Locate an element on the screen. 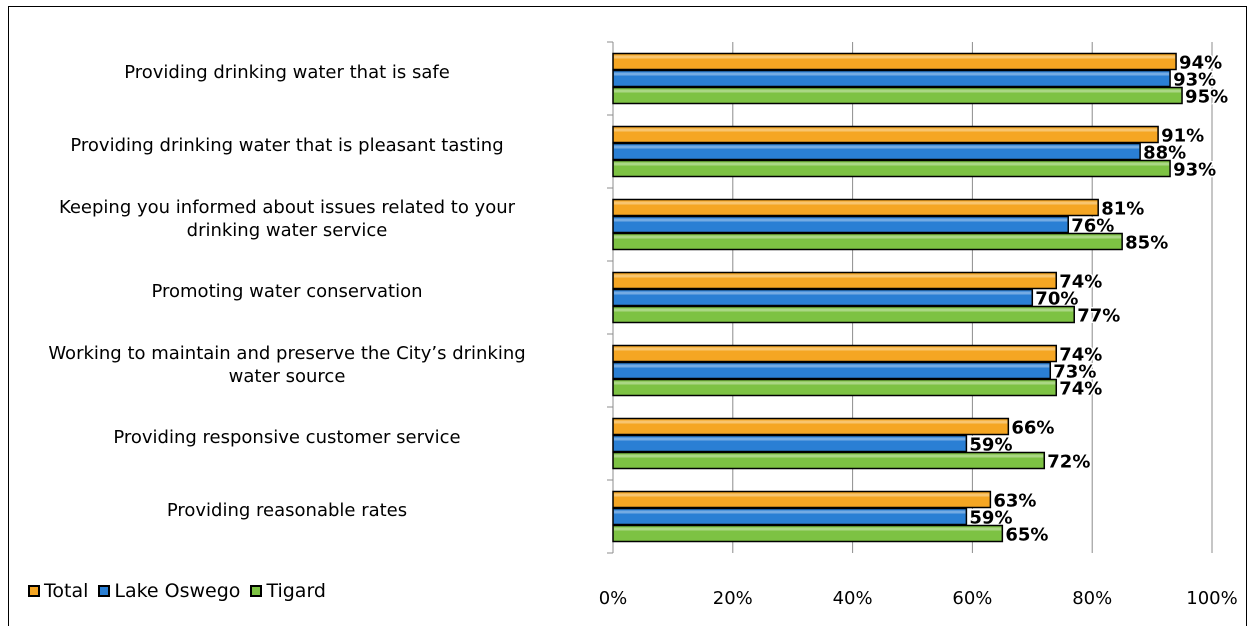 The image size is (1253, 626). data-label: 66% is located at coordinates (1032, 428).